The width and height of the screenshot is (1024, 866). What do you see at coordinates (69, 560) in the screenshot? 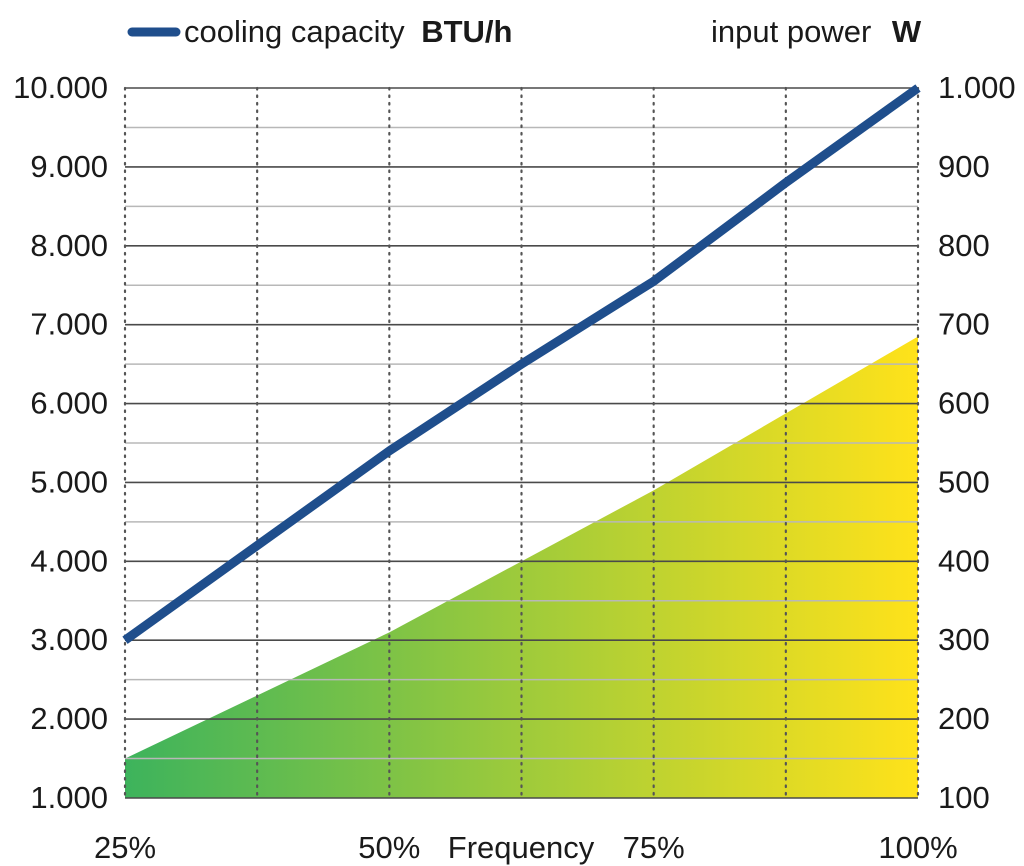
I see `y-left-tick-label: 4.000` at bounding box center [69, 560].